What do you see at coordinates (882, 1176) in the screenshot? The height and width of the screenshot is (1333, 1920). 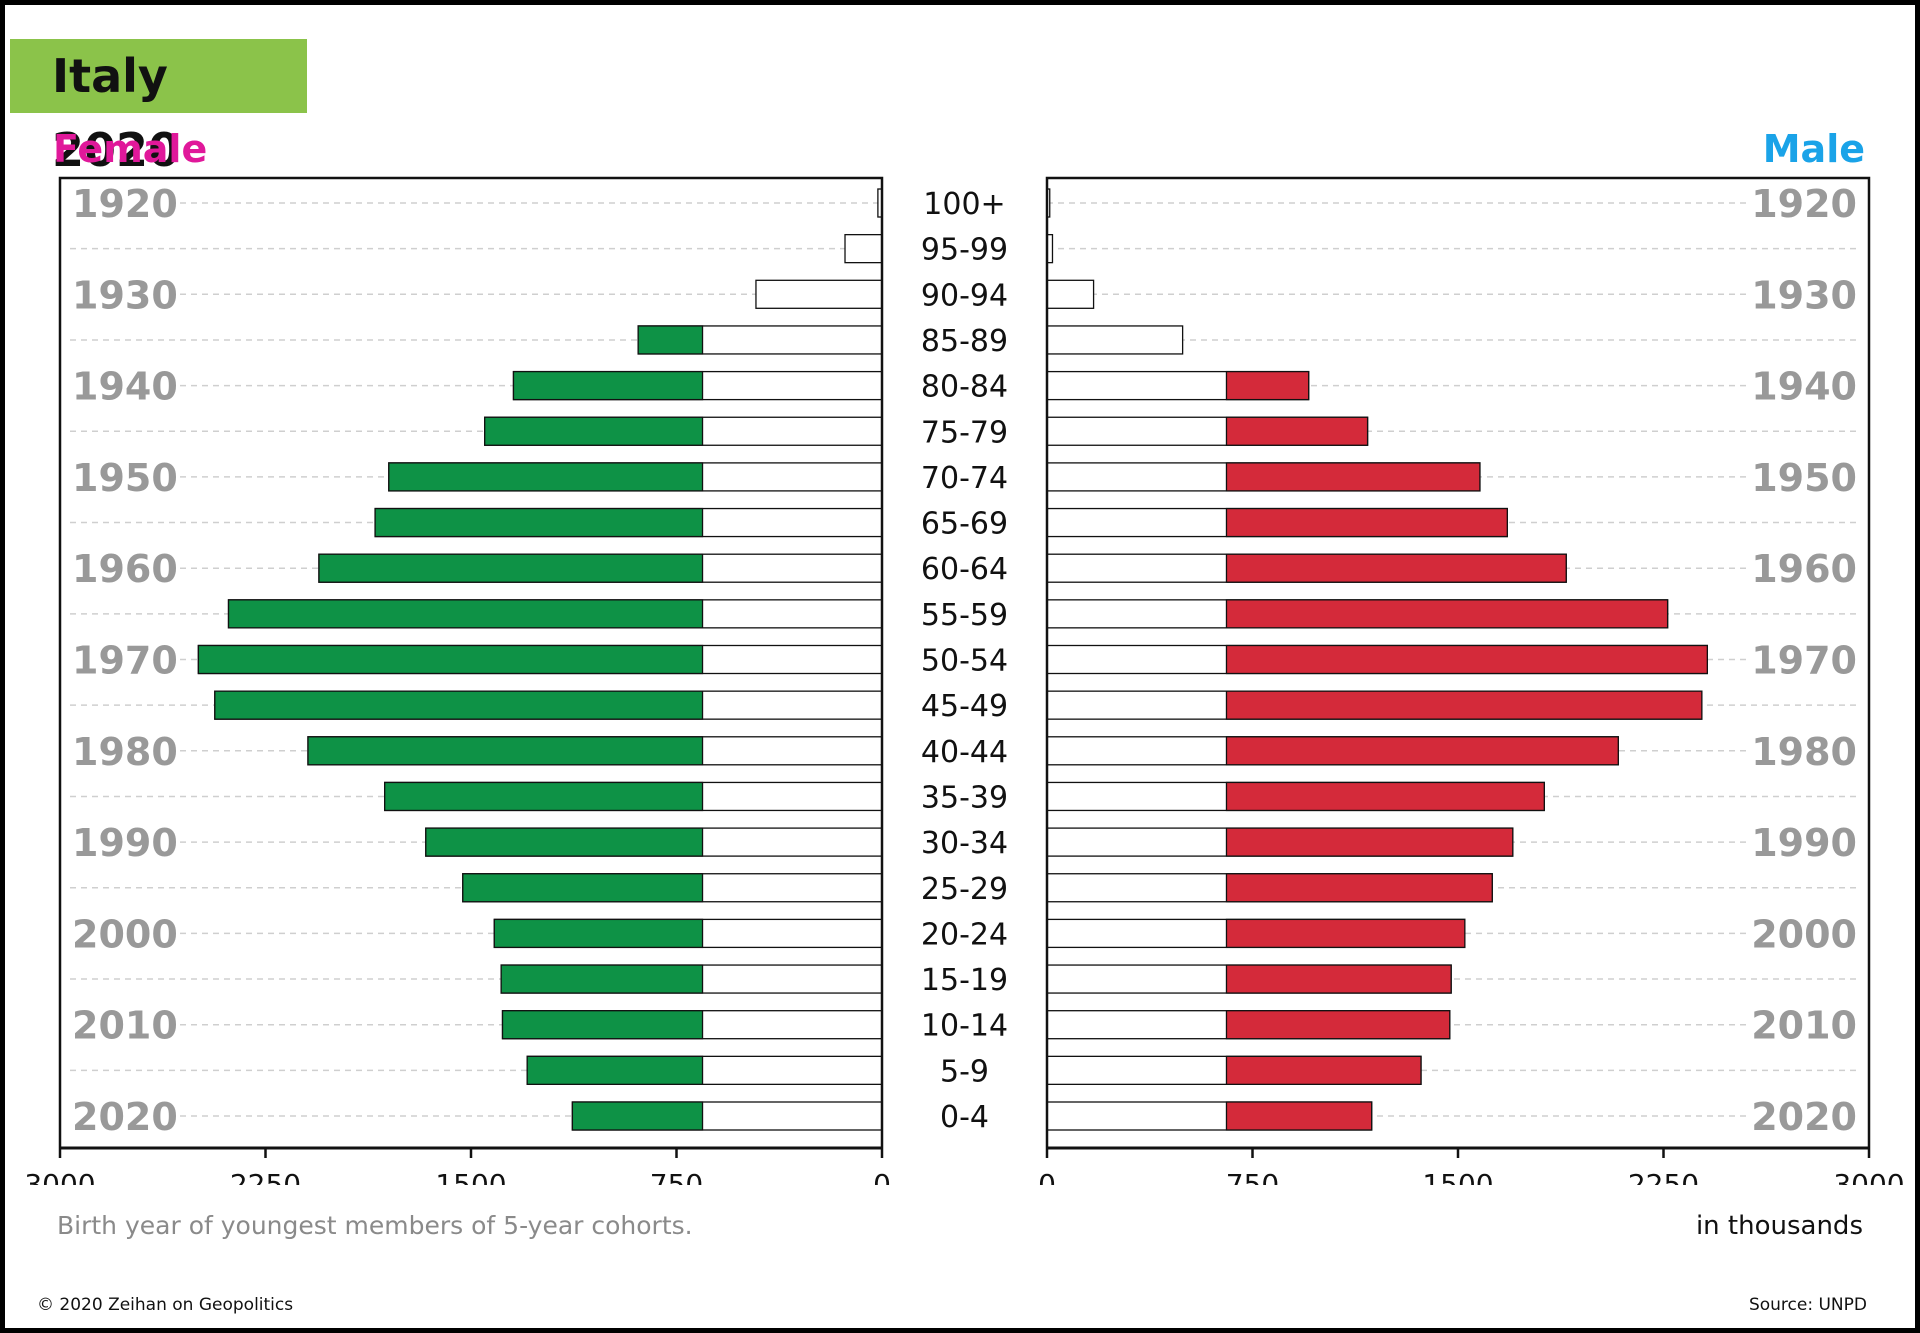 I see `female-x-tick-label: 0` at bounding box center [882, 1176].